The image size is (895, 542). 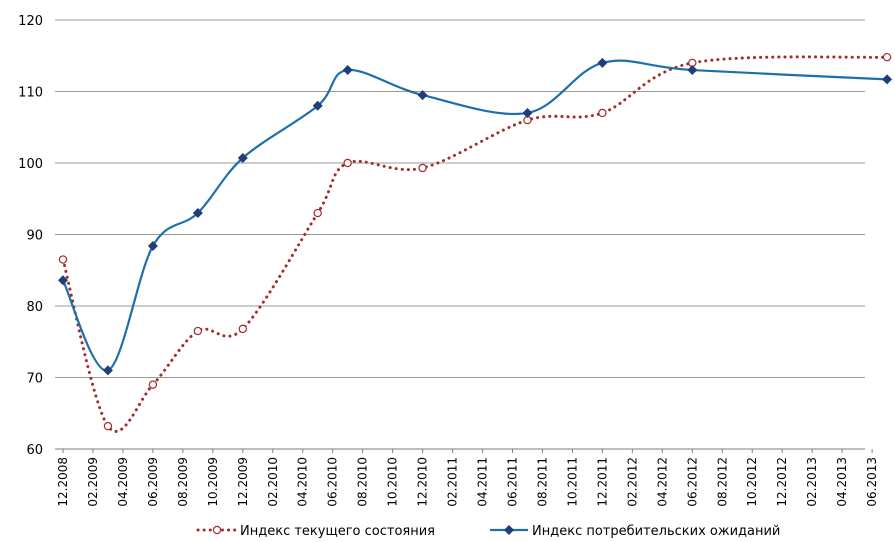 I want to click on x-tick-label: 02.2010, so click(x=273, y=482).